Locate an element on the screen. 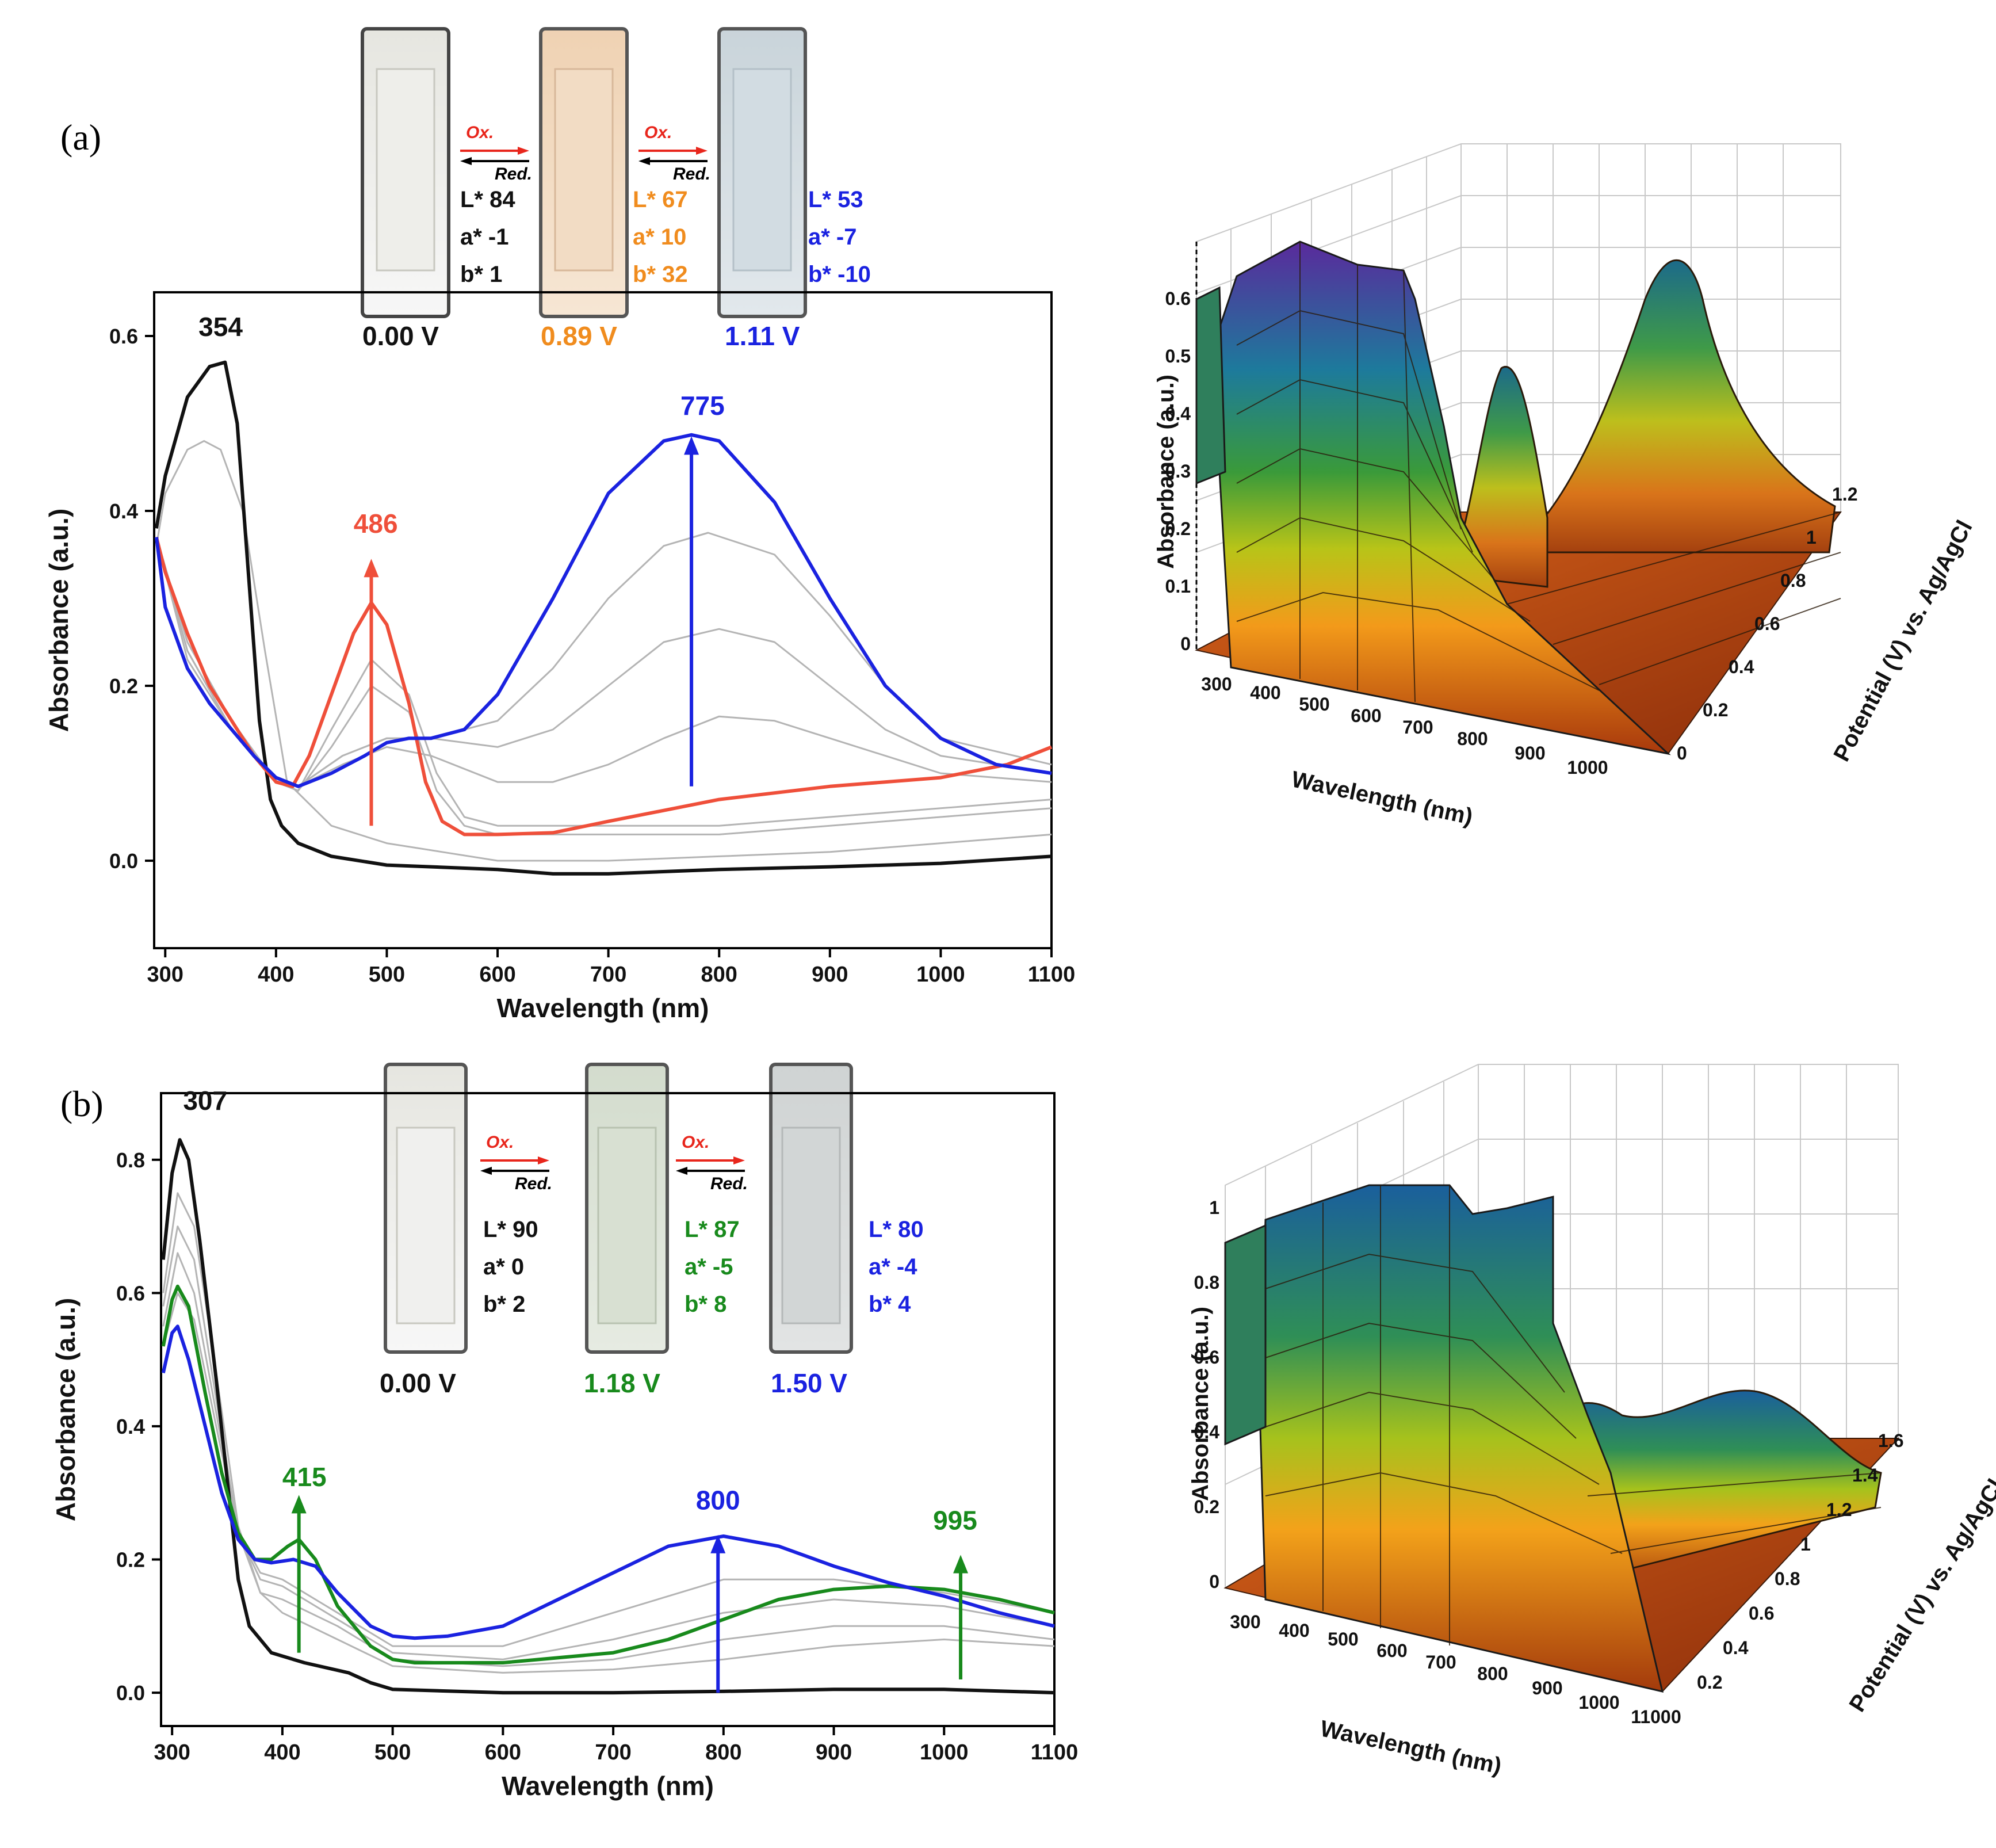  chart-a-x-tick-label: 700 is located at coordinates (608, 975).